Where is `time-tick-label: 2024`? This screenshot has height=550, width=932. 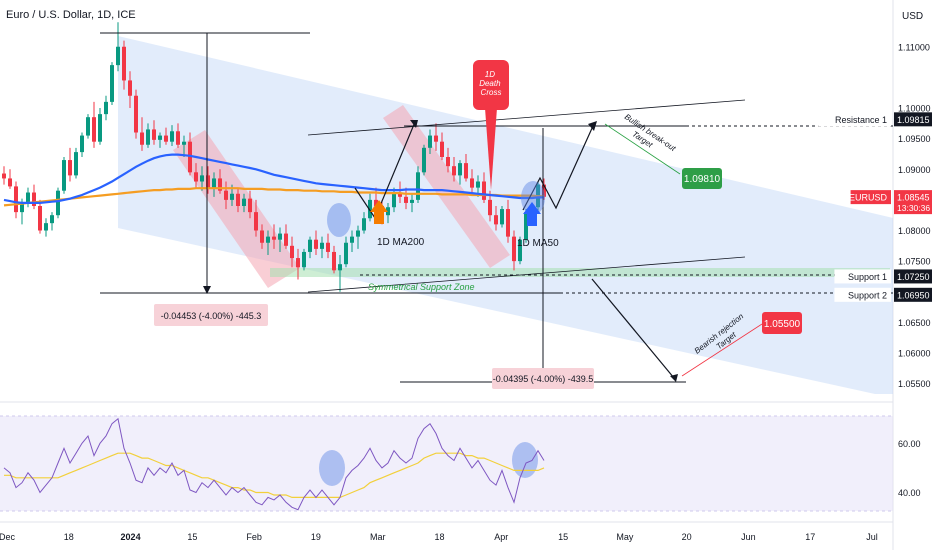
time-tick-label: 2024 is located at coordinates (131, 537).